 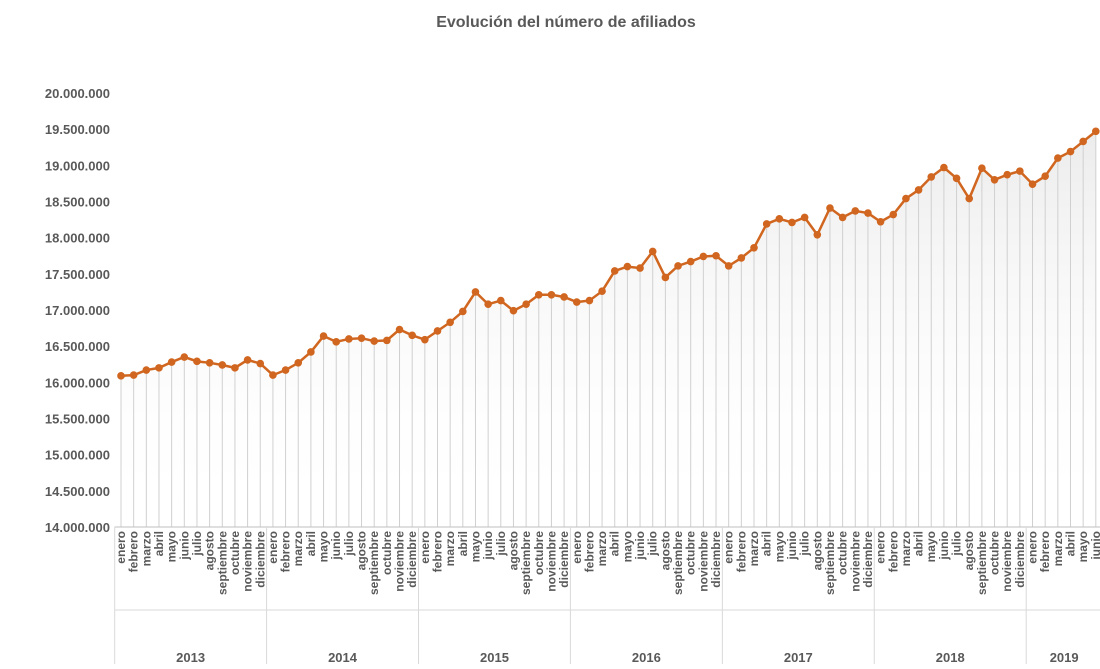 I want to click on group-label: 2018, so click(x=950, y=657).